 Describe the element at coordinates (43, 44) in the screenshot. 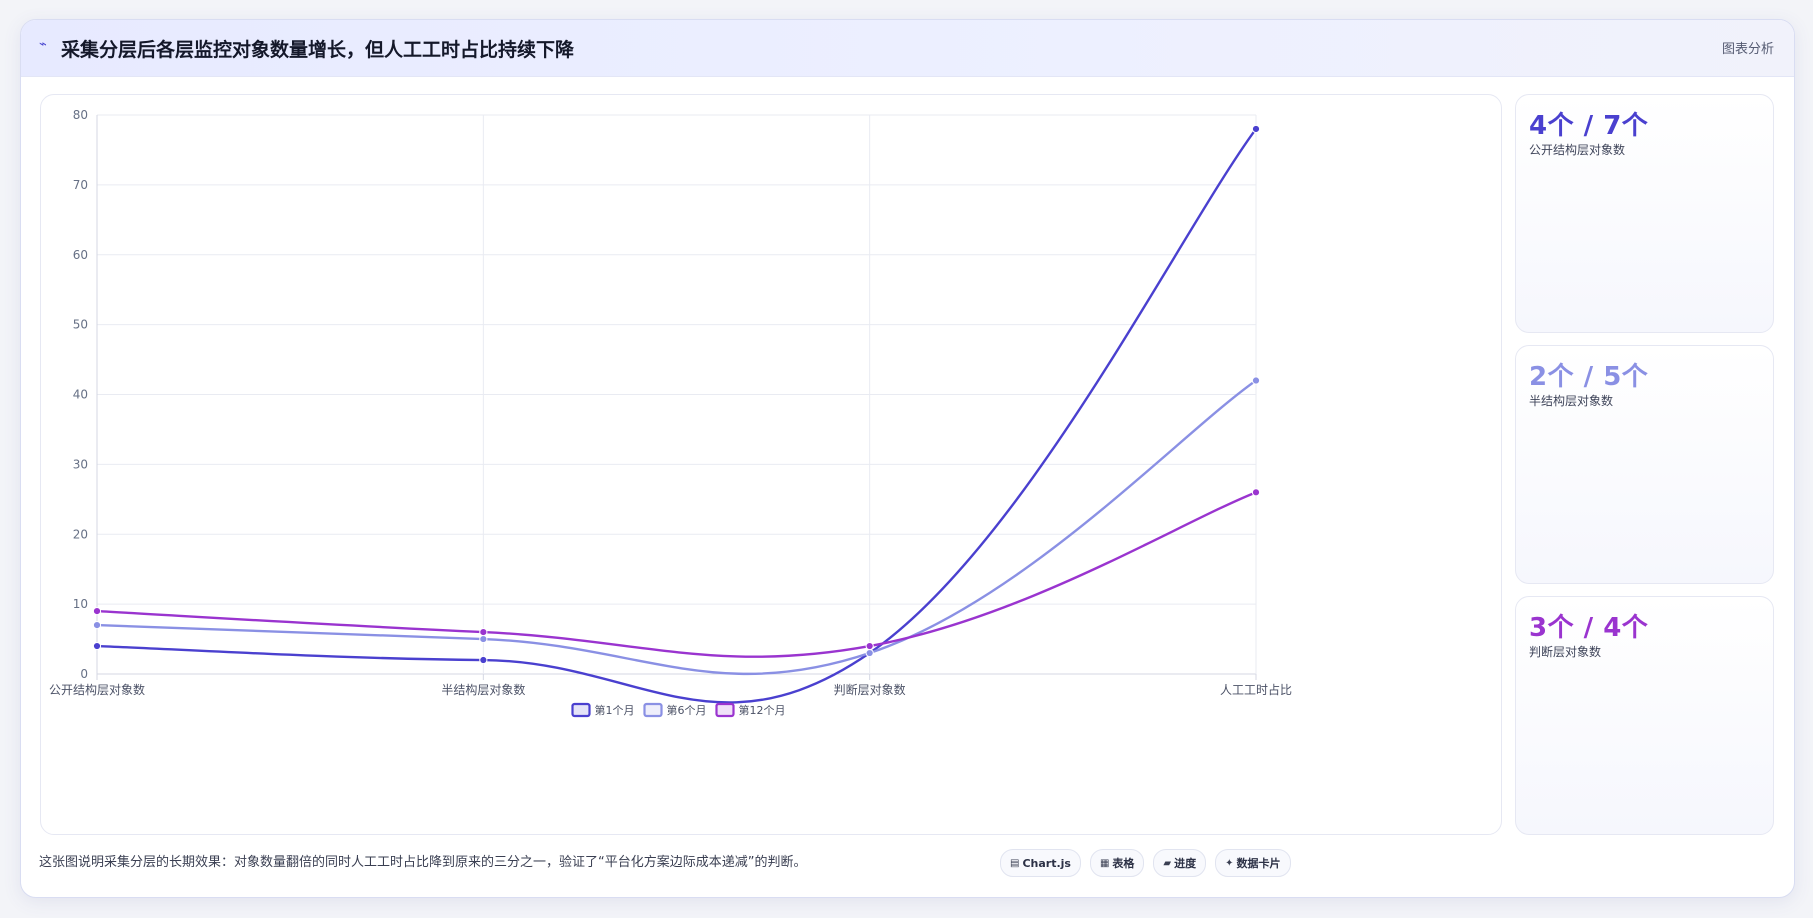

I see `trend-icon: ⌁` at that location.